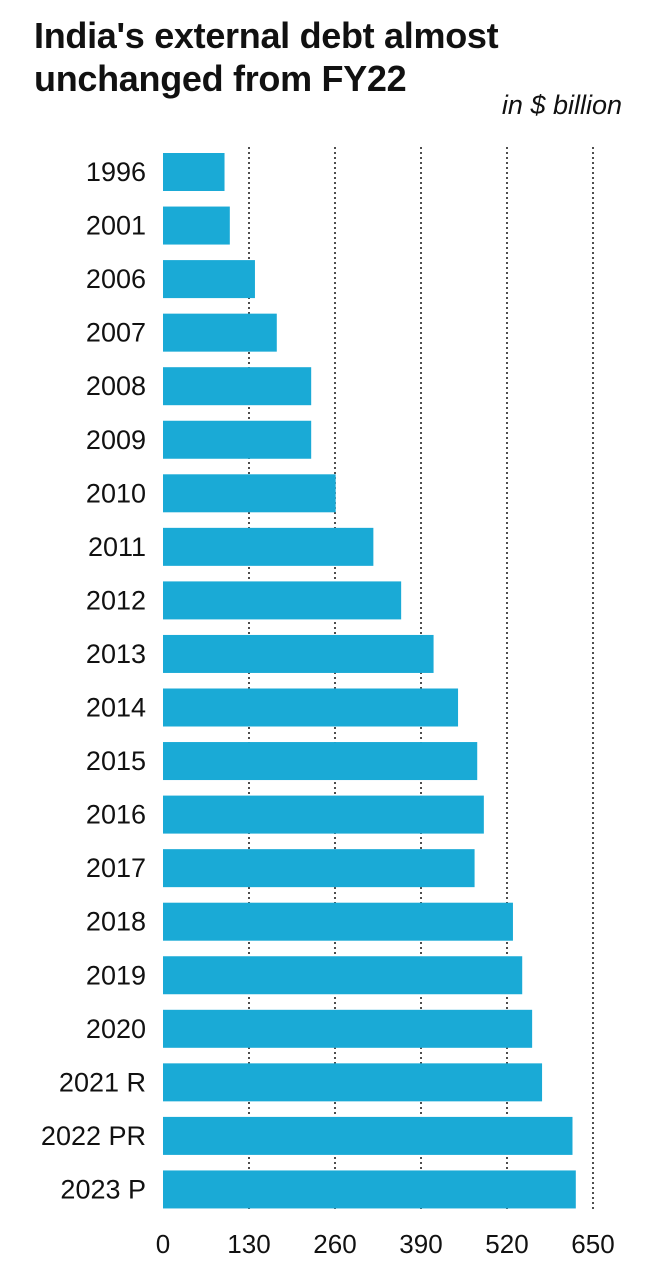 The height and width of the screenshot is (1284, 660). What do you see at coordinates (116, 975) in the screenshot?
I see `category-label: 2019` at bounding box center [116, 975].